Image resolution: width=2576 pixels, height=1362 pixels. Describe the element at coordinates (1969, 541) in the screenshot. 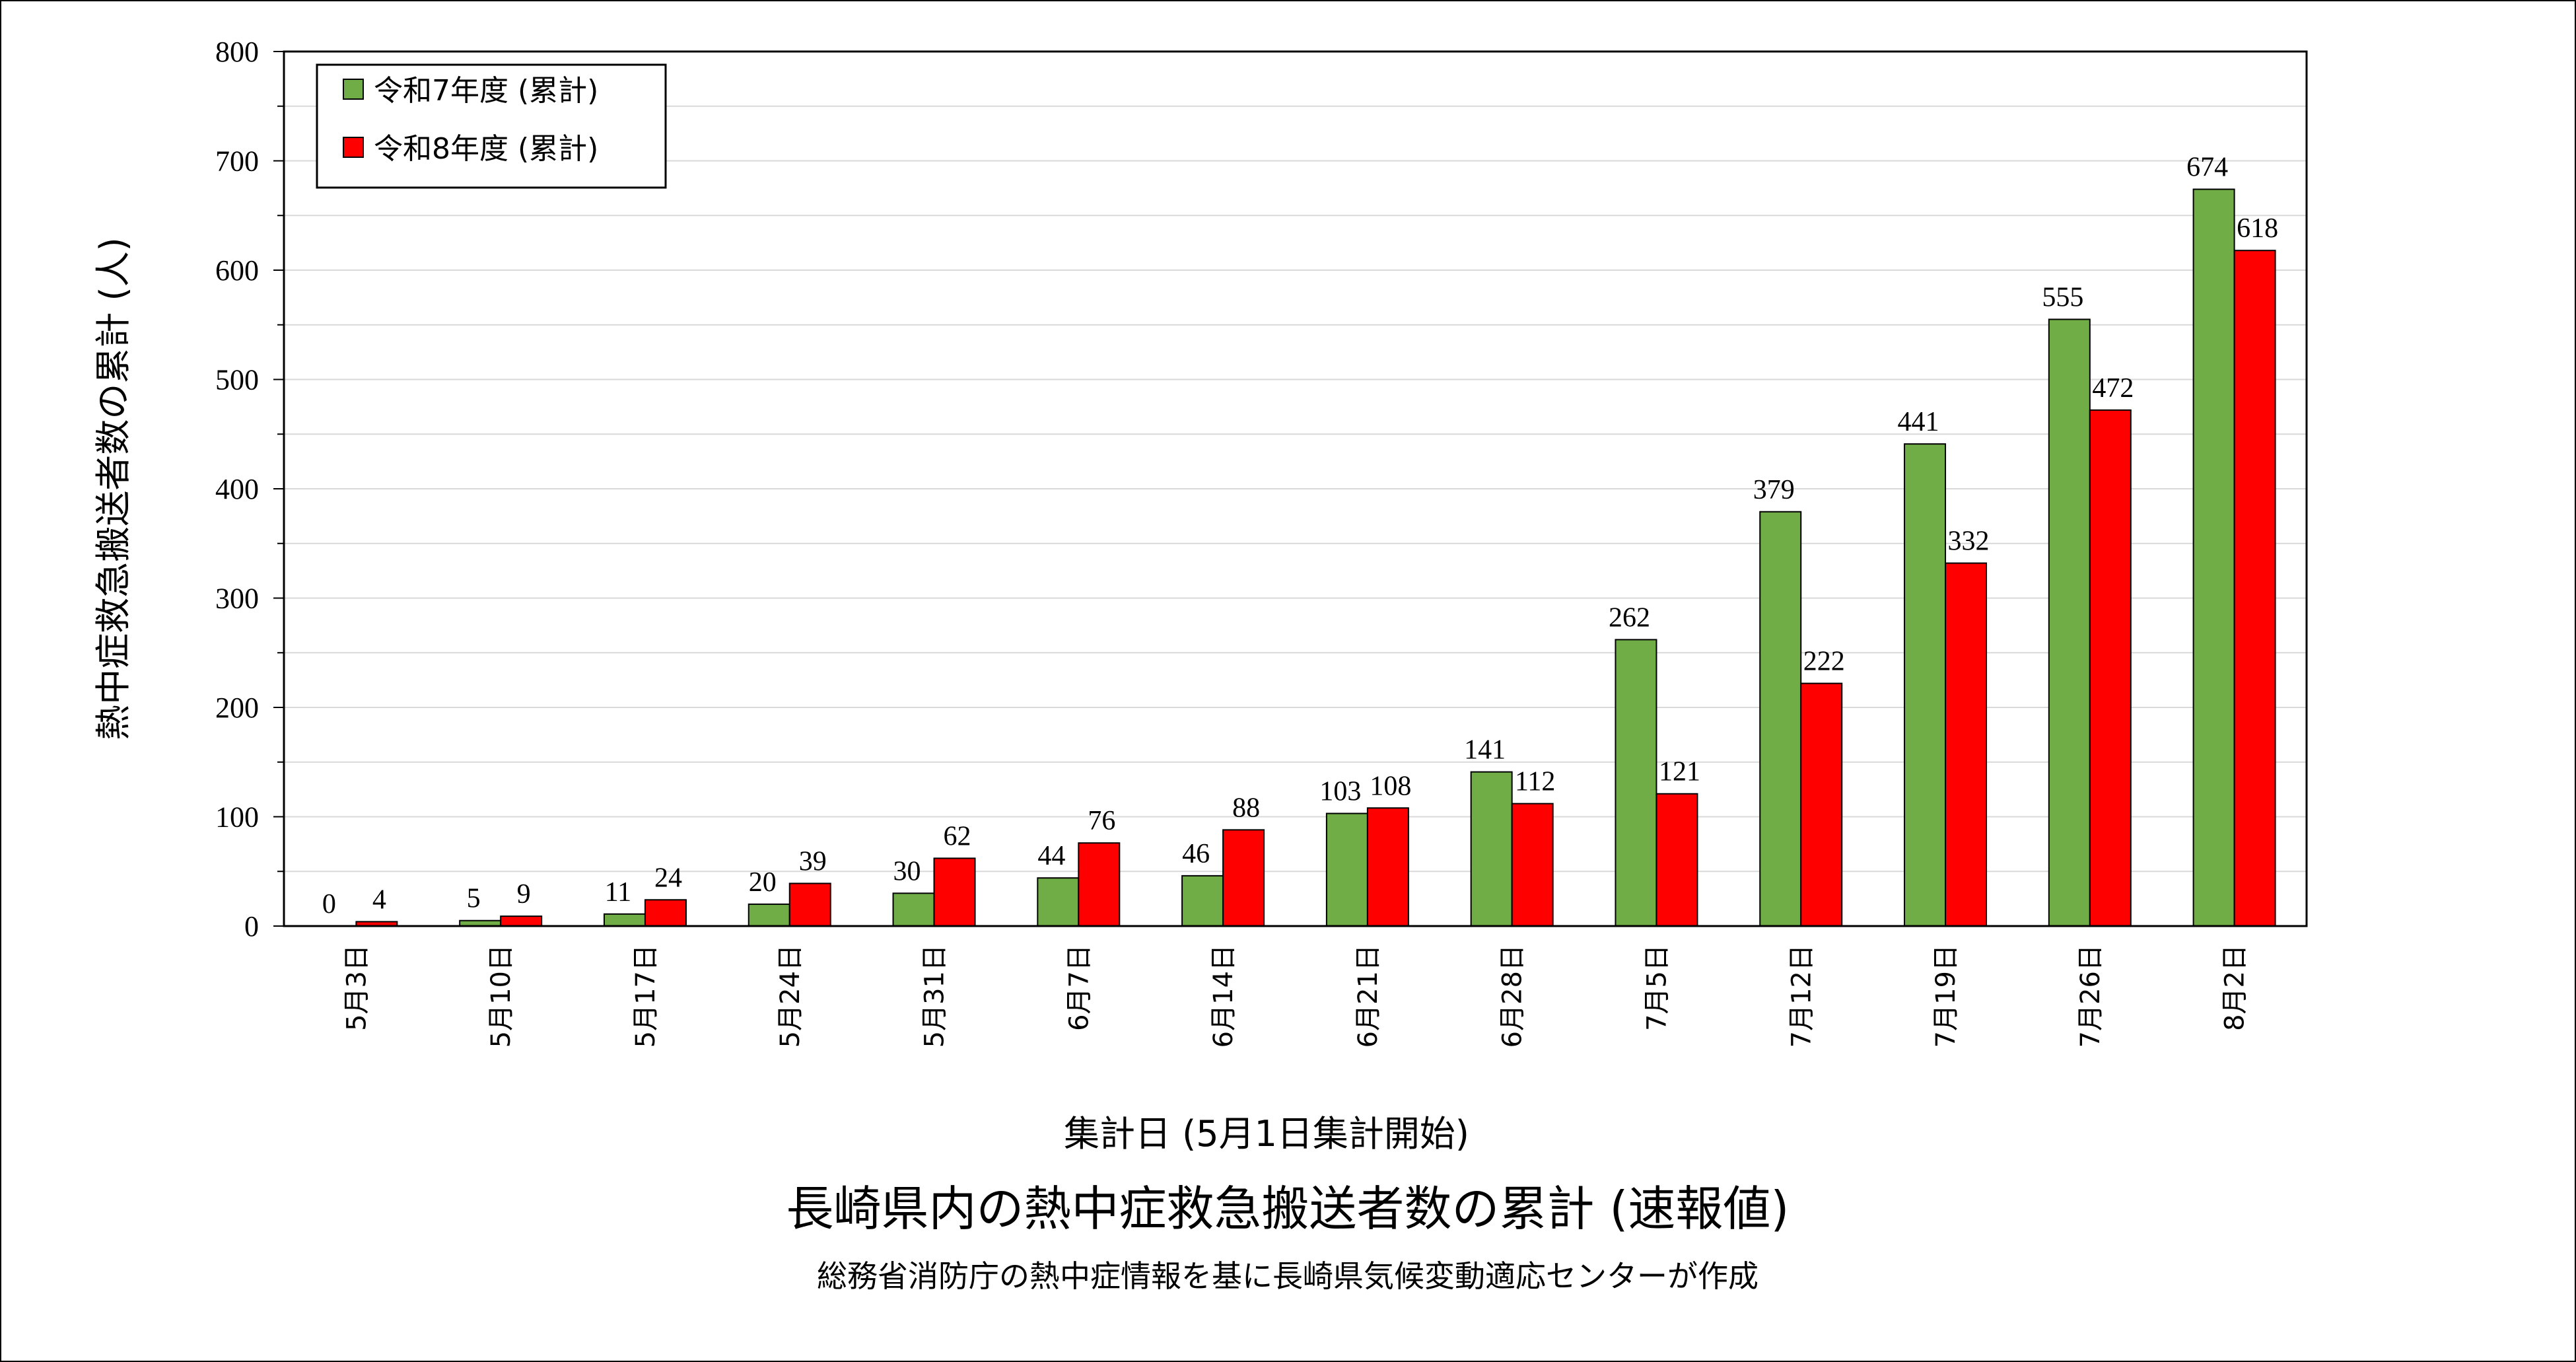

I see `data-label-reiwa8: 332` at that location.